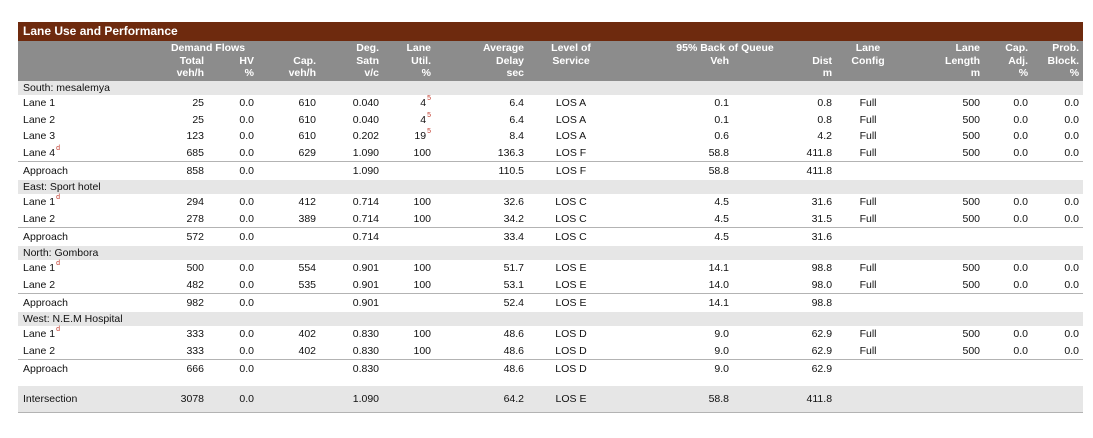 Image resolution: width=1093 pixels, height=438 pixels. What do you see at coordinates (88, 202) in the screenshot?
I see `lane-label-cell: Lane 1d` at bounding box center [88, 202].